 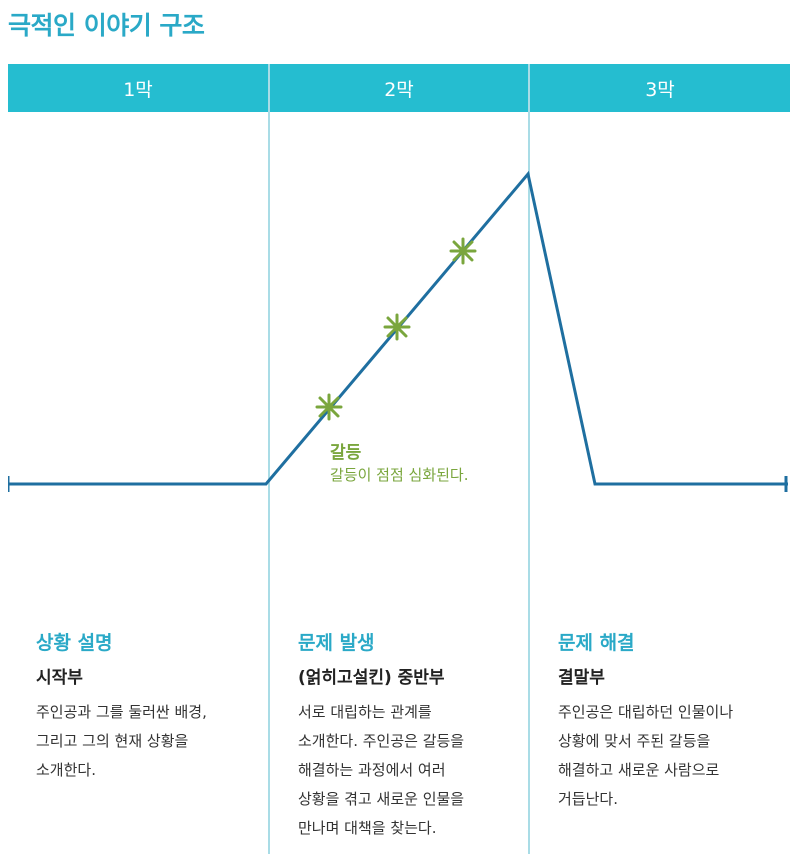 I want to click on act-1-header: 1막, so click(x=138, y=88).